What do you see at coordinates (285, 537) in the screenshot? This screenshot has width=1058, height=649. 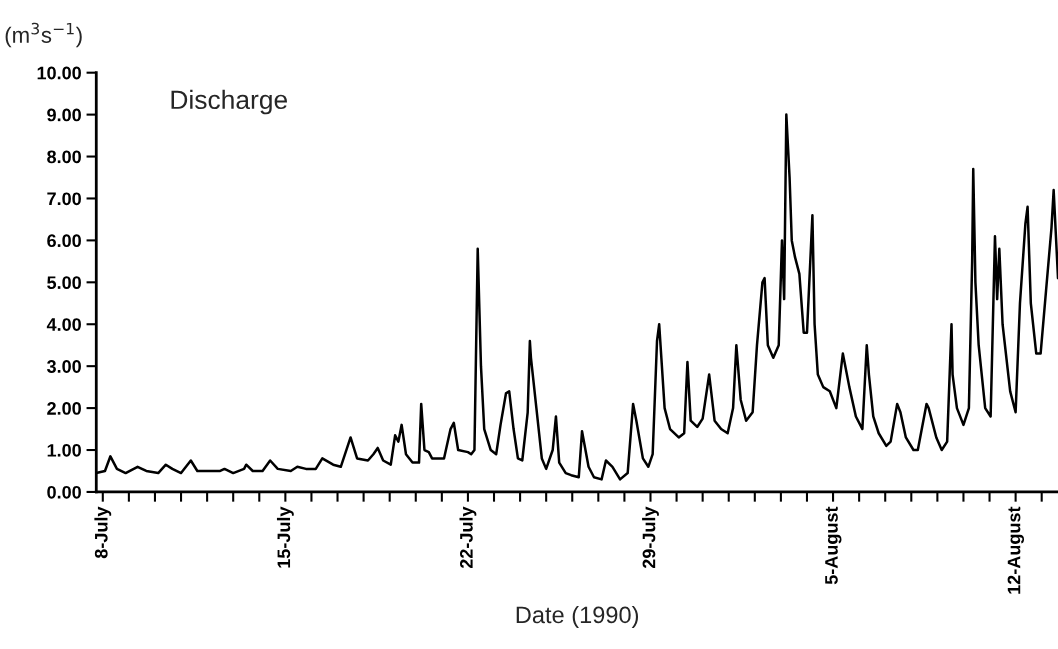 I see `x-tick-label: 15-July` at bounding box center [285, 537].